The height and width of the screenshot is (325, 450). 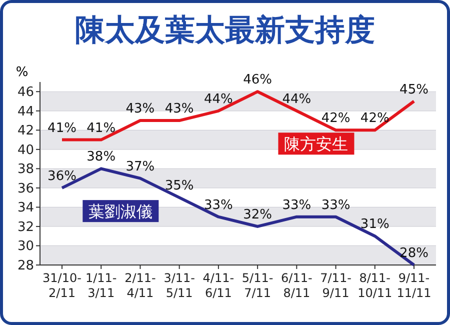 What do you see at coordinates (62, 176) in the screenshot?
I see `data-label: 36%` at bounding box center [62, 176].